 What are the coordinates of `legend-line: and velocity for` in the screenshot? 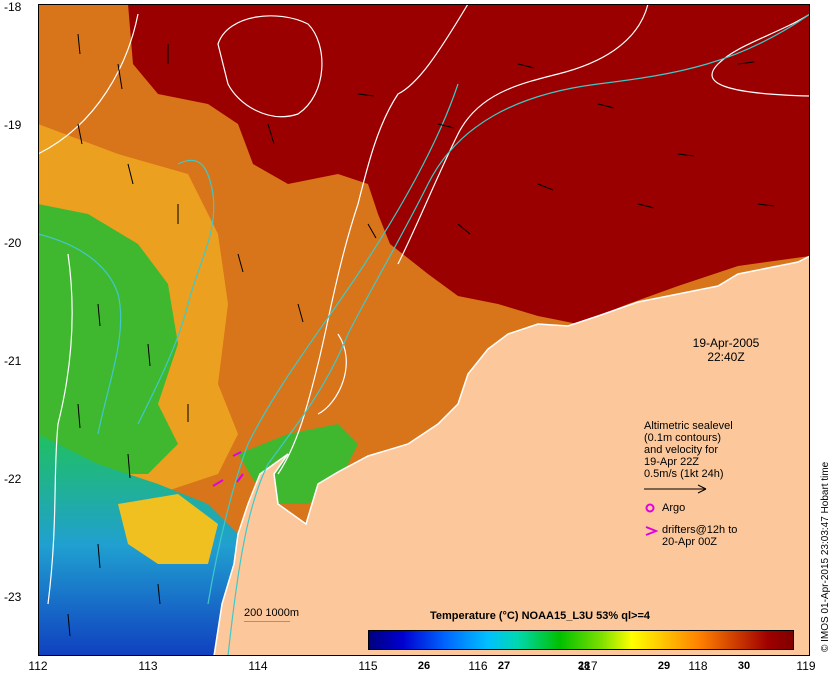 It's located at (681, 450).